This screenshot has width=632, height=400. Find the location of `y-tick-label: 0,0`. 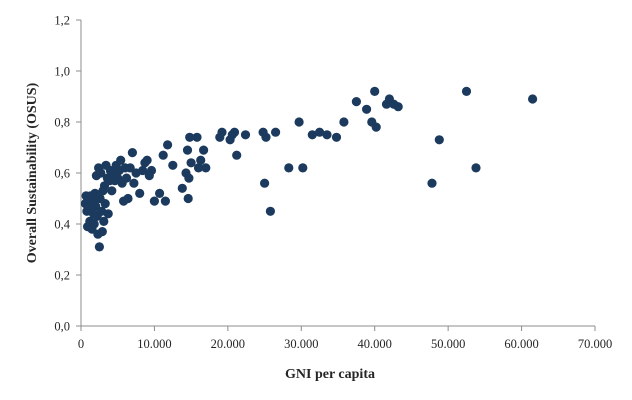

y-tick-label: 0,0 is located at coordinates (62, 327).